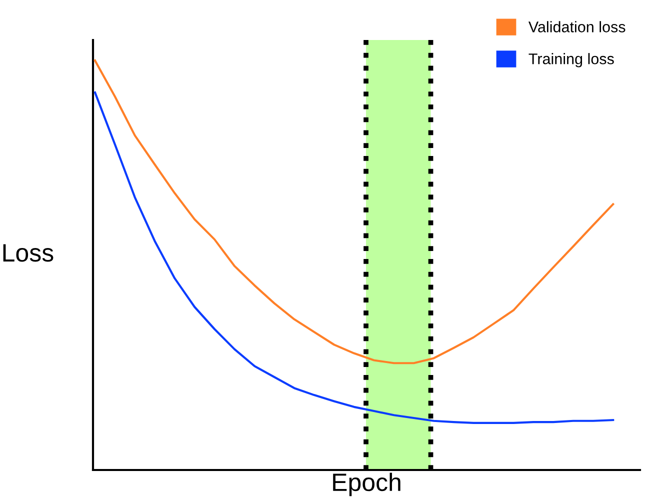 Image resolution: width=646 pixels, height=500 pixels. What do you see at coordinates (366, 484) in the screenshot?
I see `x-axis-title: Epoch` at bounding box center [366, 484].